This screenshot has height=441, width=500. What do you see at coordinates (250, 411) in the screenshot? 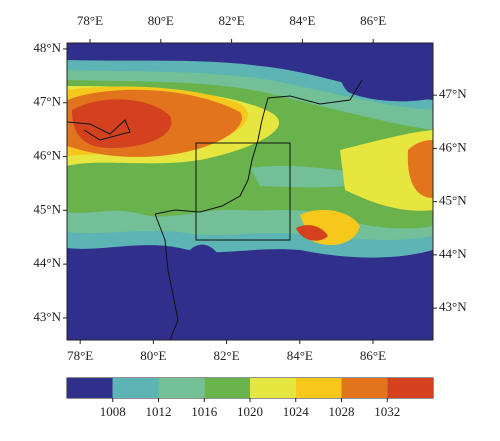
I see `colorbar-label: 1020` at bounding box center [250, 411].